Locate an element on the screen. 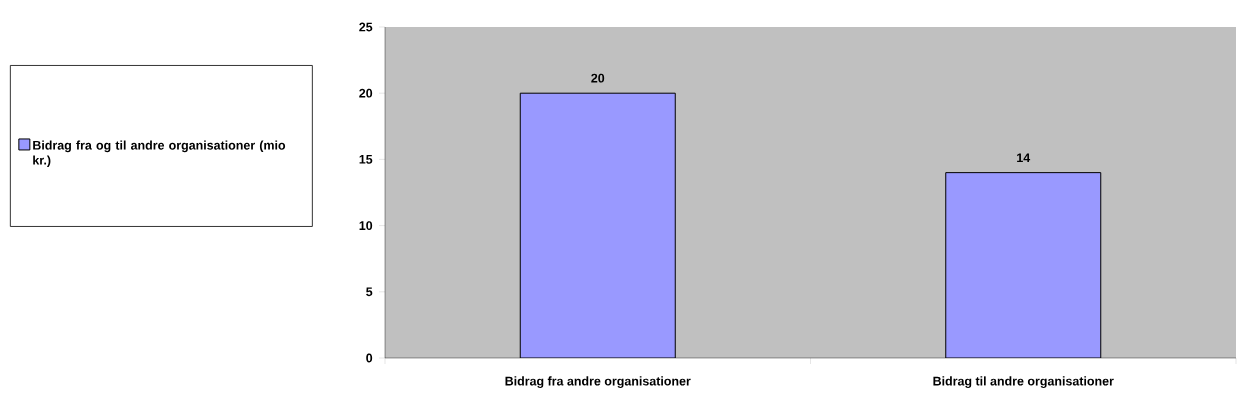 This screenshot has height=401, width=1238. data-label: 14 is located at coordinates (1024, 157).